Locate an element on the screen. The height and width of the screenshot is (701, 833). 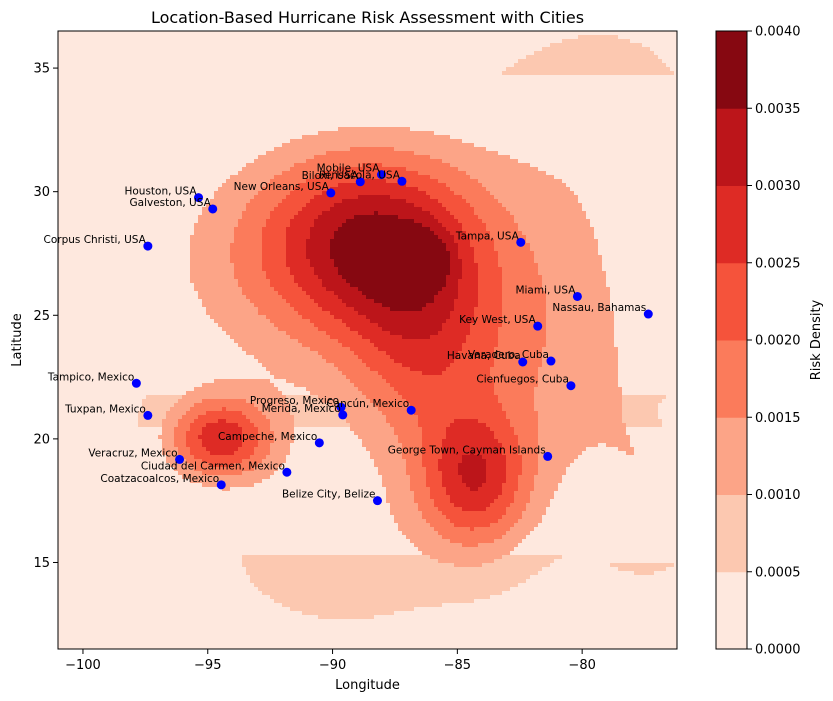
y-tick-label: 30 is located at coordinates (41, 192).